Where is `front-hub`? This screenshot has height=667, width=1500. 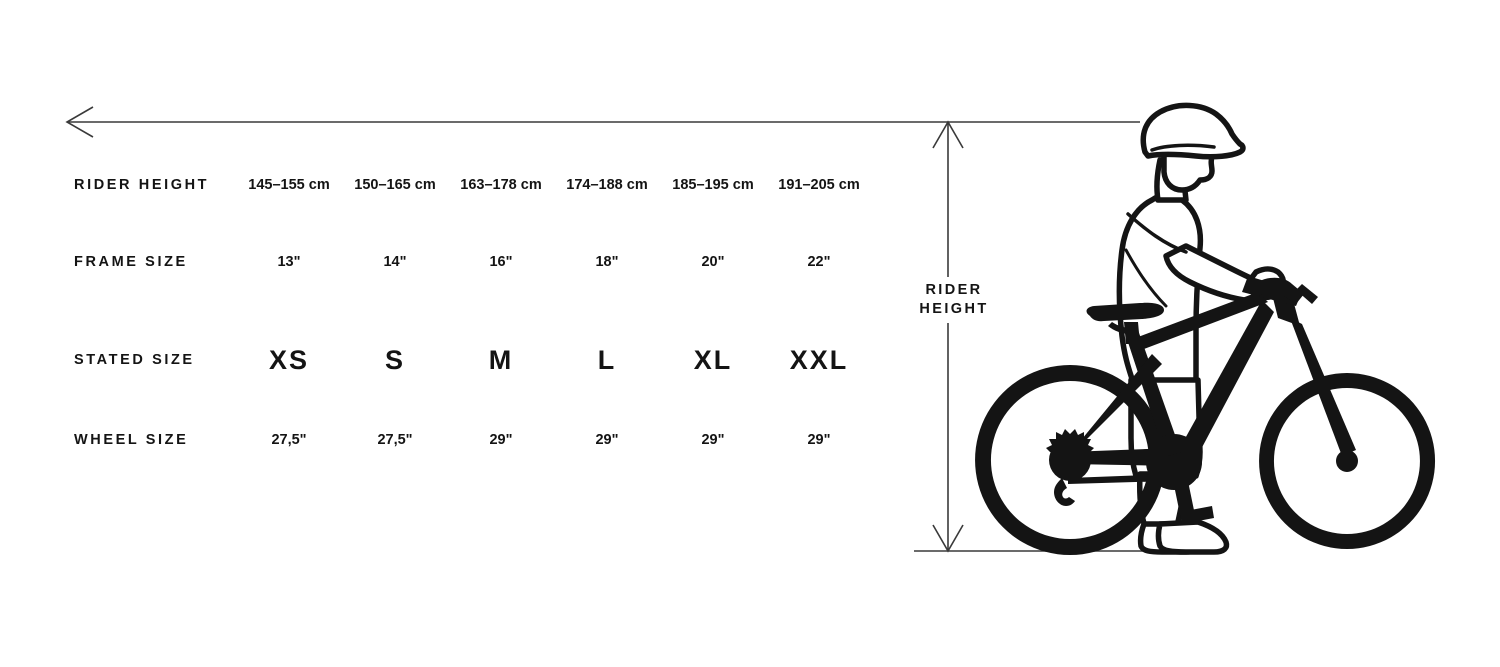 front-hub is located at coordinates (1347, 461).